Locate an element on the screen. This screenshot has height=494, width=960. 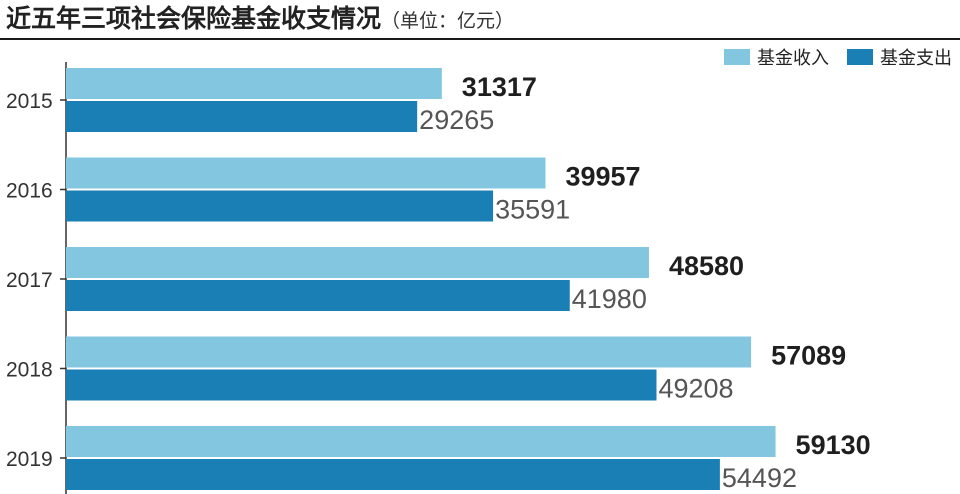
bar-income-2017 is located at coordinates (357, 262).